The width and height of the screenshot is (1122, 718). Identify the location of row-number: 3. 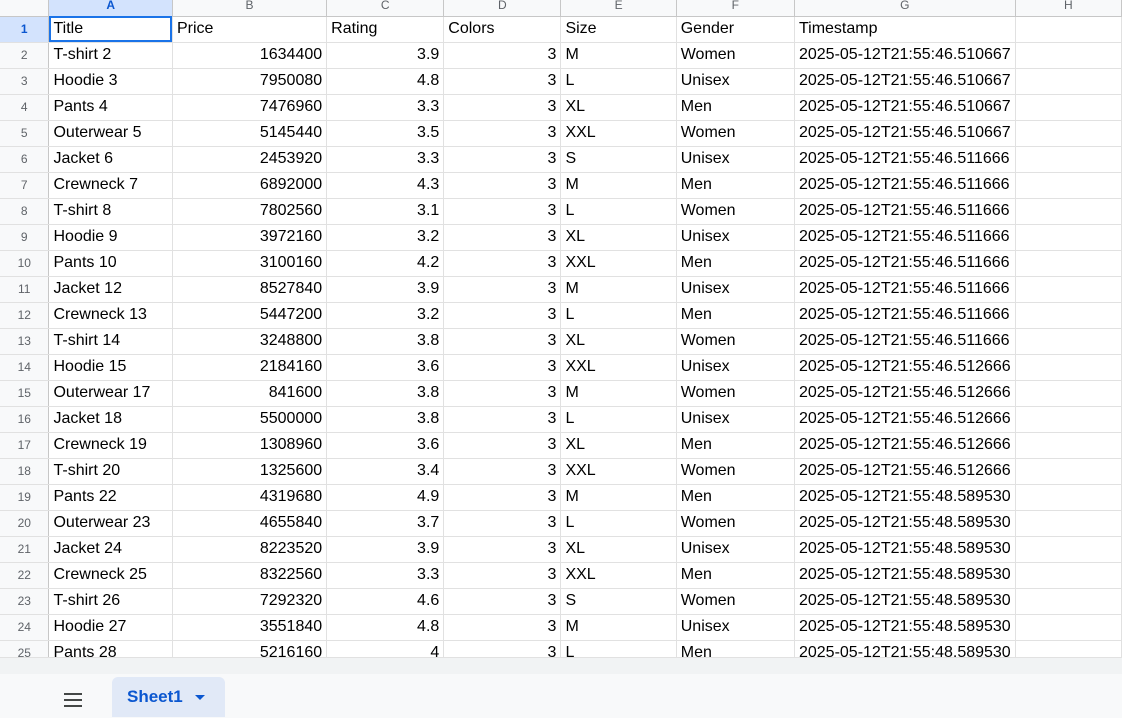
(25, 81).